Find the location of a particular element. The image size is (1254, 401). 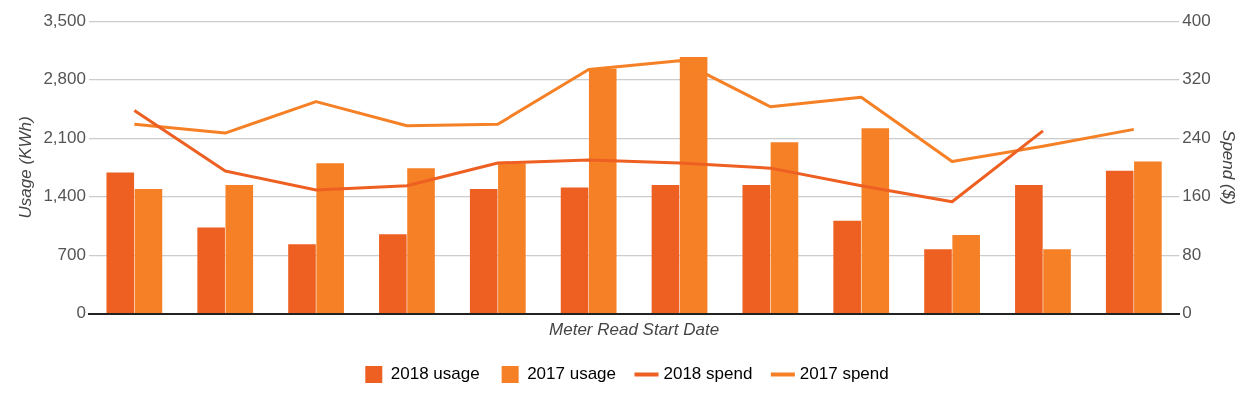

y-tick-label: 0 is located at coordinates (81, 313).